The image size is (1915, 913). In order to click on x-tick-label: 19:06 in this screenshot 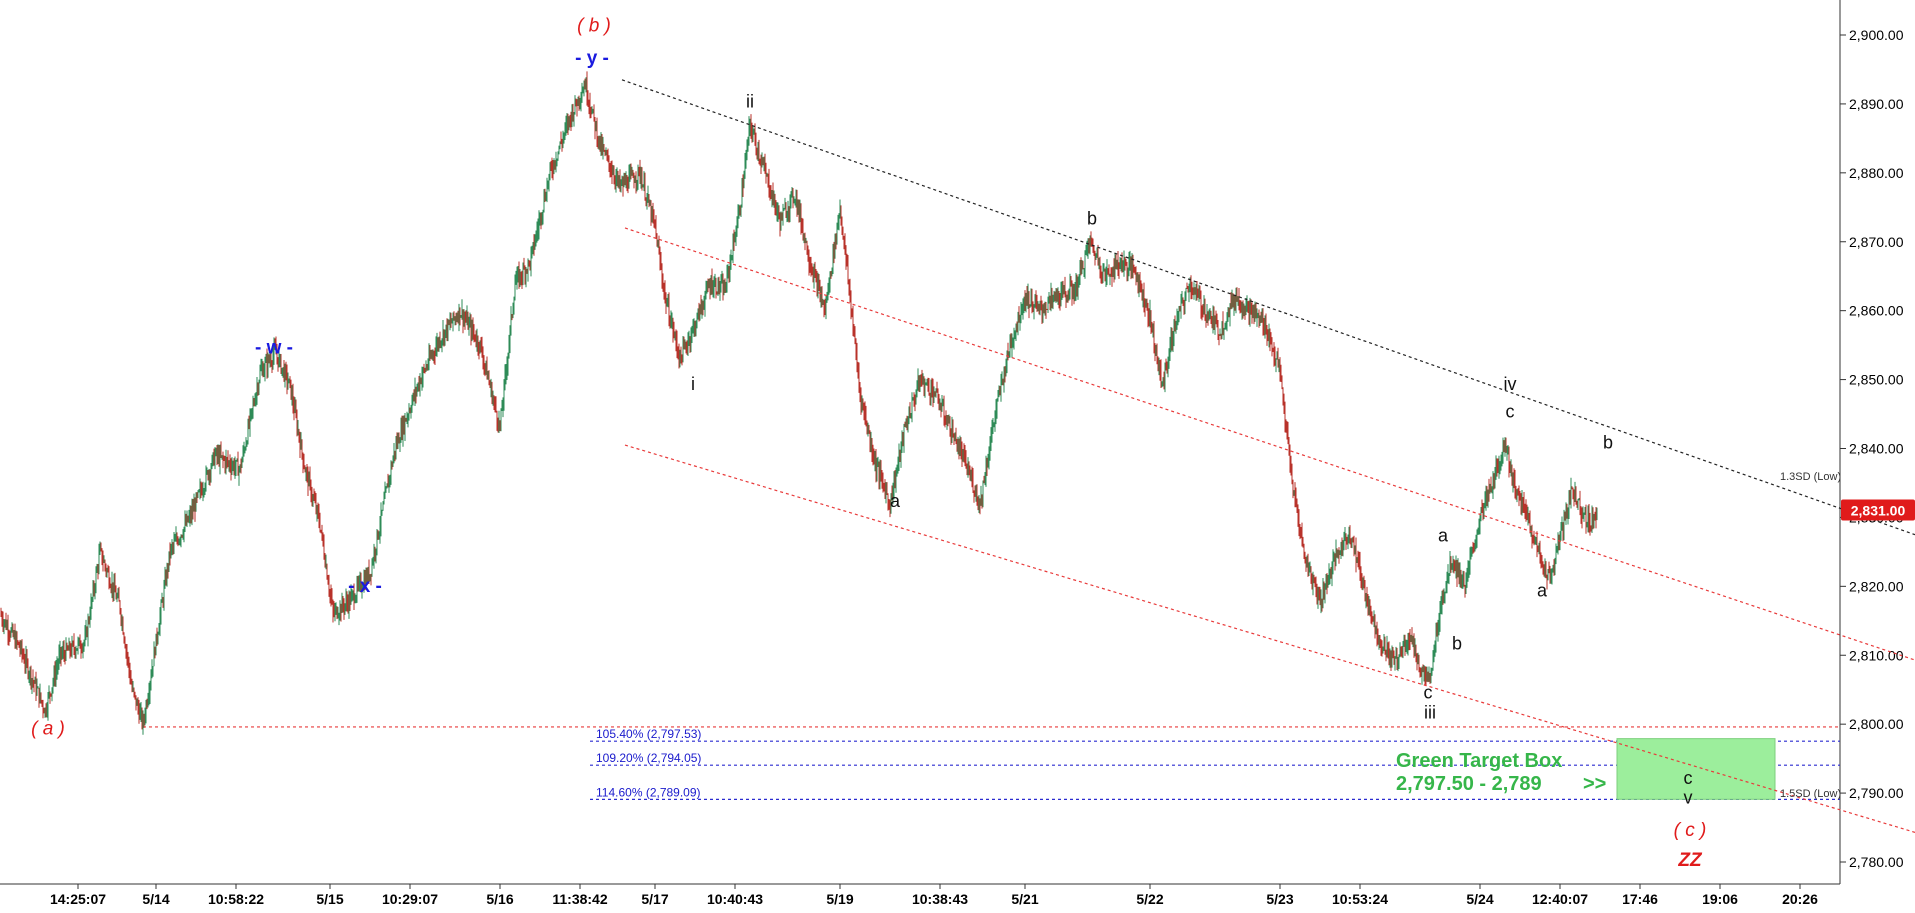, I will do `click(1720, 899)`.